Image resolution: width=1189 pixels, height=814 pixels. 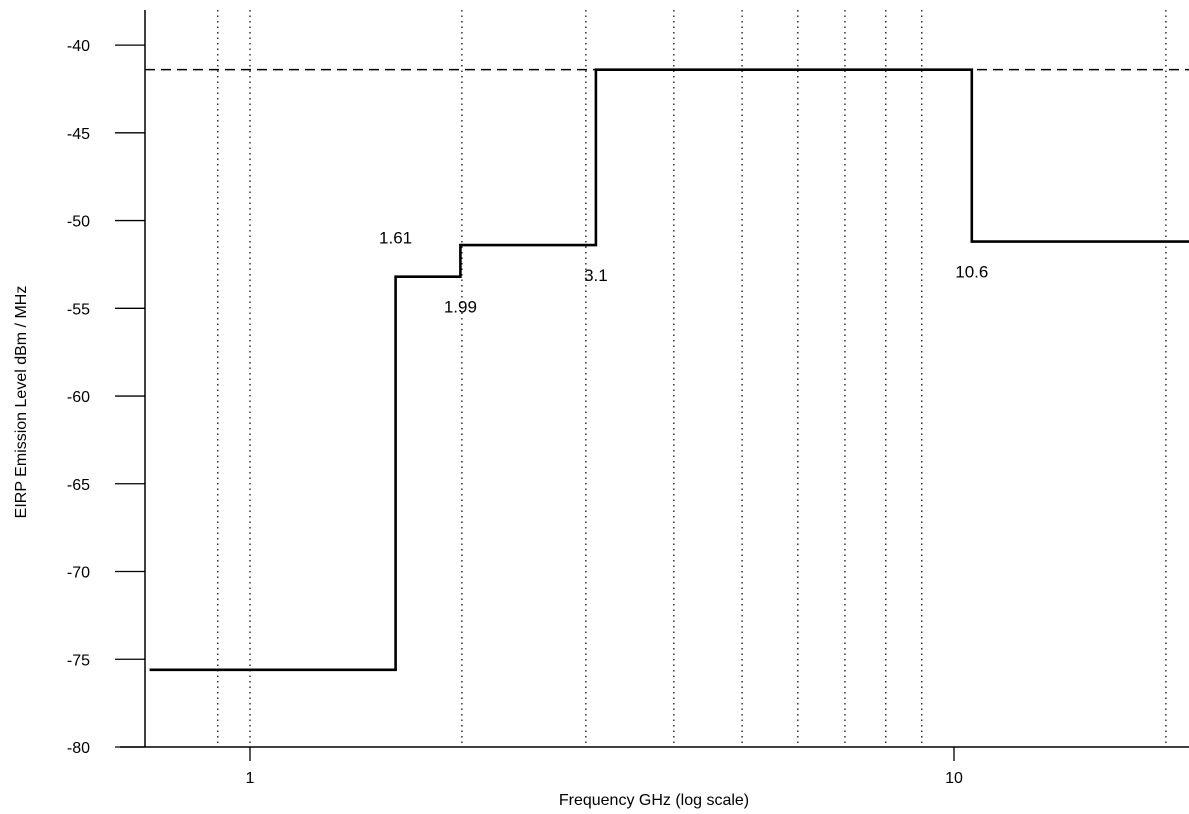 What do you see at coordinates (21, 402) in the screenshot?
I see `y-axis-title: EIRP Emission Level dBm / MHz` at bounding box center [21, 402].